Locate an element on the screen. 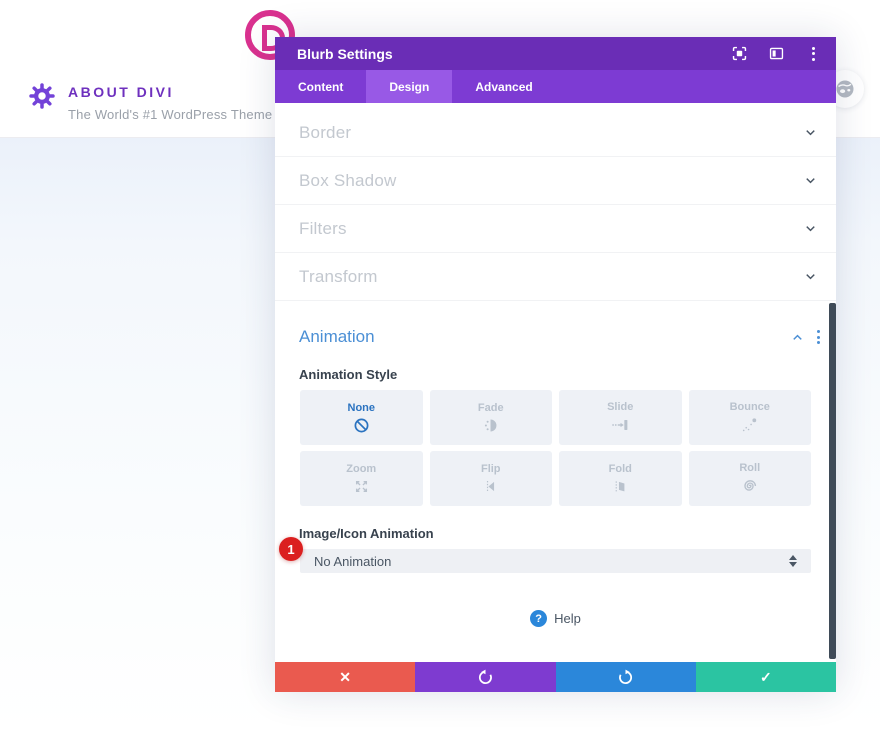 Image resolution: width=880 pixels, height=732 pixels. image-icon-animation-label: Image/Icon Animation is located at coordinates (366, 533).